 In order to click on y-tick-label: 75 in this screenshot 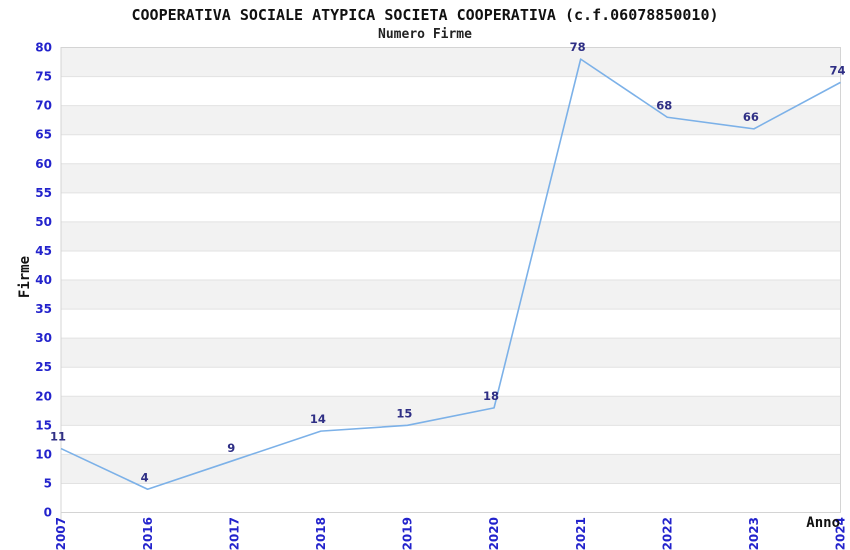, I will do `click(43, 77)`.